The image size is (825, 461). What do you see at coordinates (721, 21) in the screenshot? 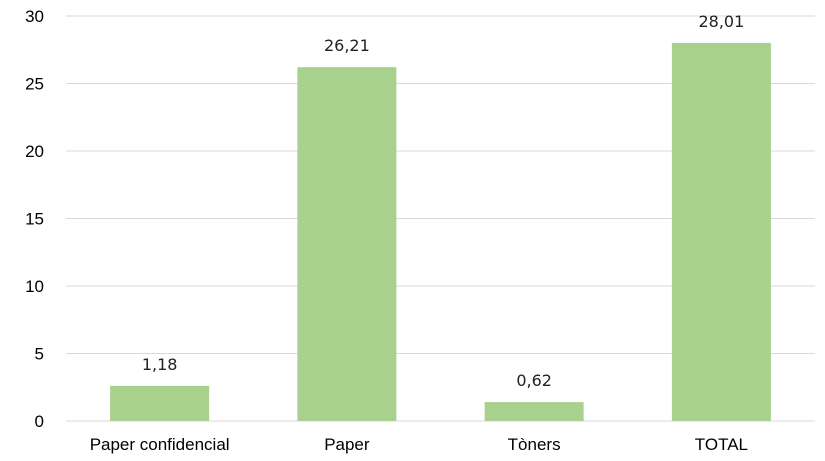
I see `data-label: 28,01` at bounding box center [721, 21].